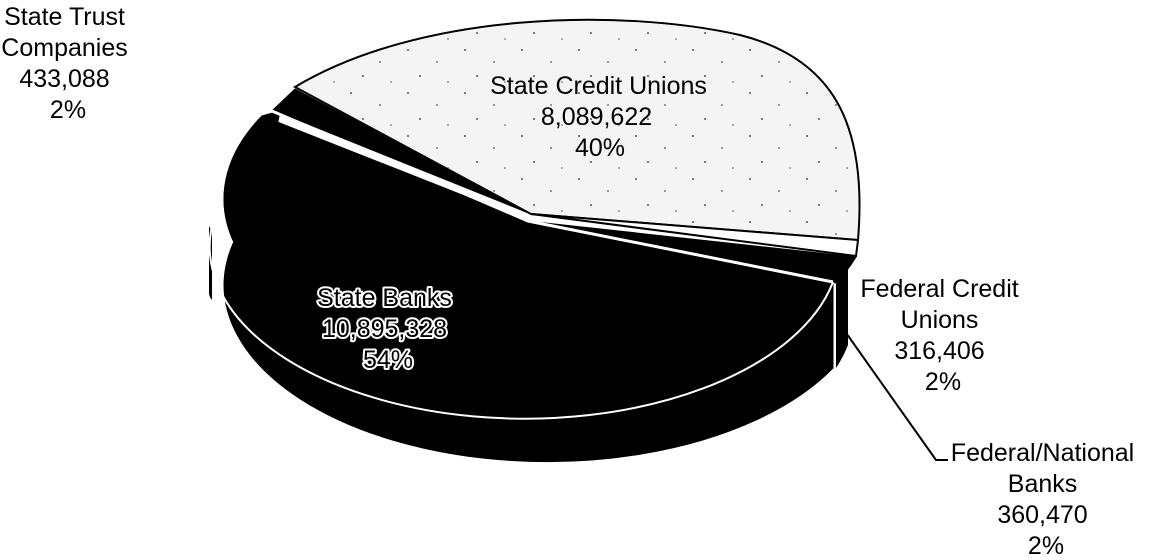  What do you see at coordinates (842, 313) in the screenshot?
I see `slice-side-federal-banks` at bounding box center [842, 313].